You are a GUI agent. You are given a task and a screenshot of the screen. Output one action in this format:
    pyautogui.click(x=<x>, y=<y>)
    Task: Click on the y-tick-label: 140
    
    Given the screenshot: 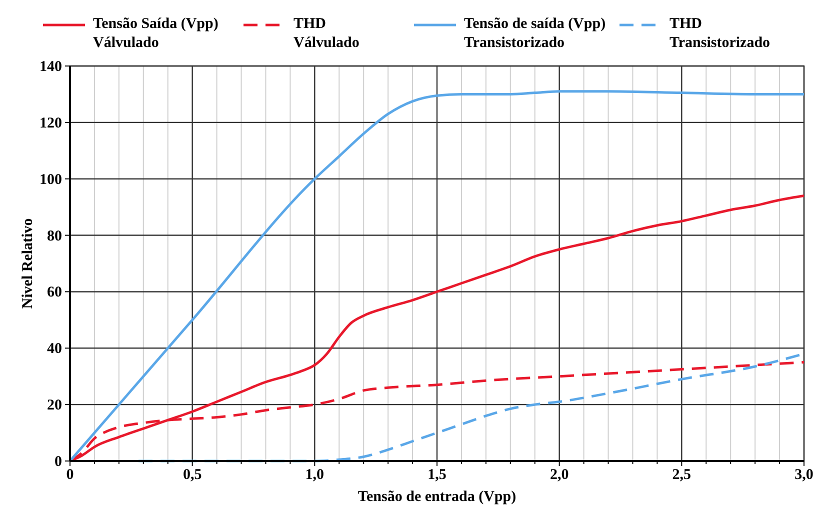 What is the action you would take?
    pyautogui.click(x=51, y=67)
    